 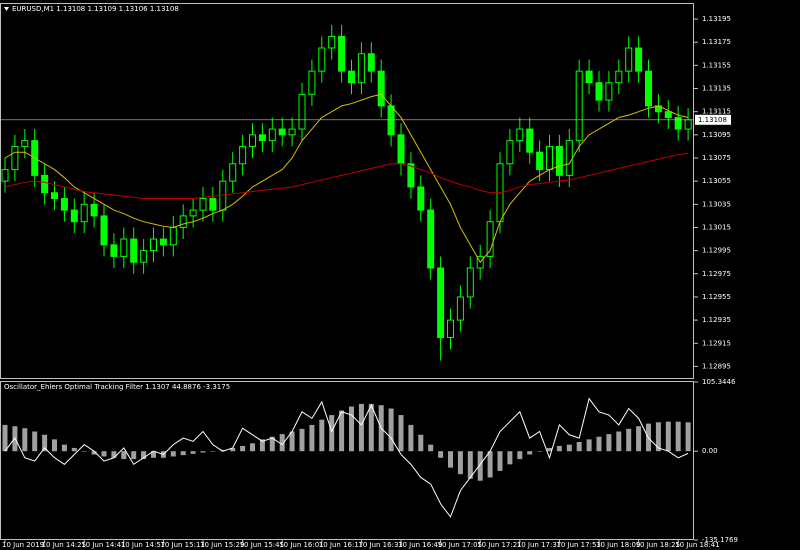 What do you see at coordinates (716, 204) in the screenshot?
I see `y-tick-label: 1.13035` at bounding box center [716, 204].